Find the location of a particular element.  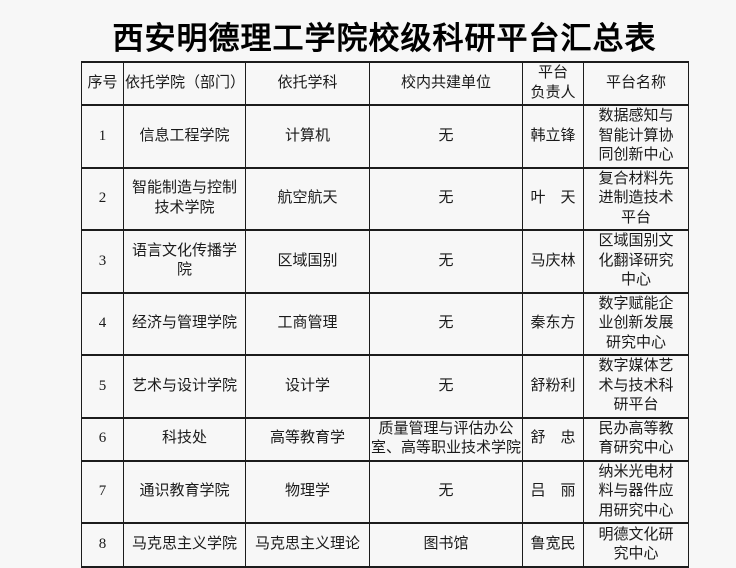

table-cell-platform: 明德文化研 究中心 is located at coordinates (636, 545).